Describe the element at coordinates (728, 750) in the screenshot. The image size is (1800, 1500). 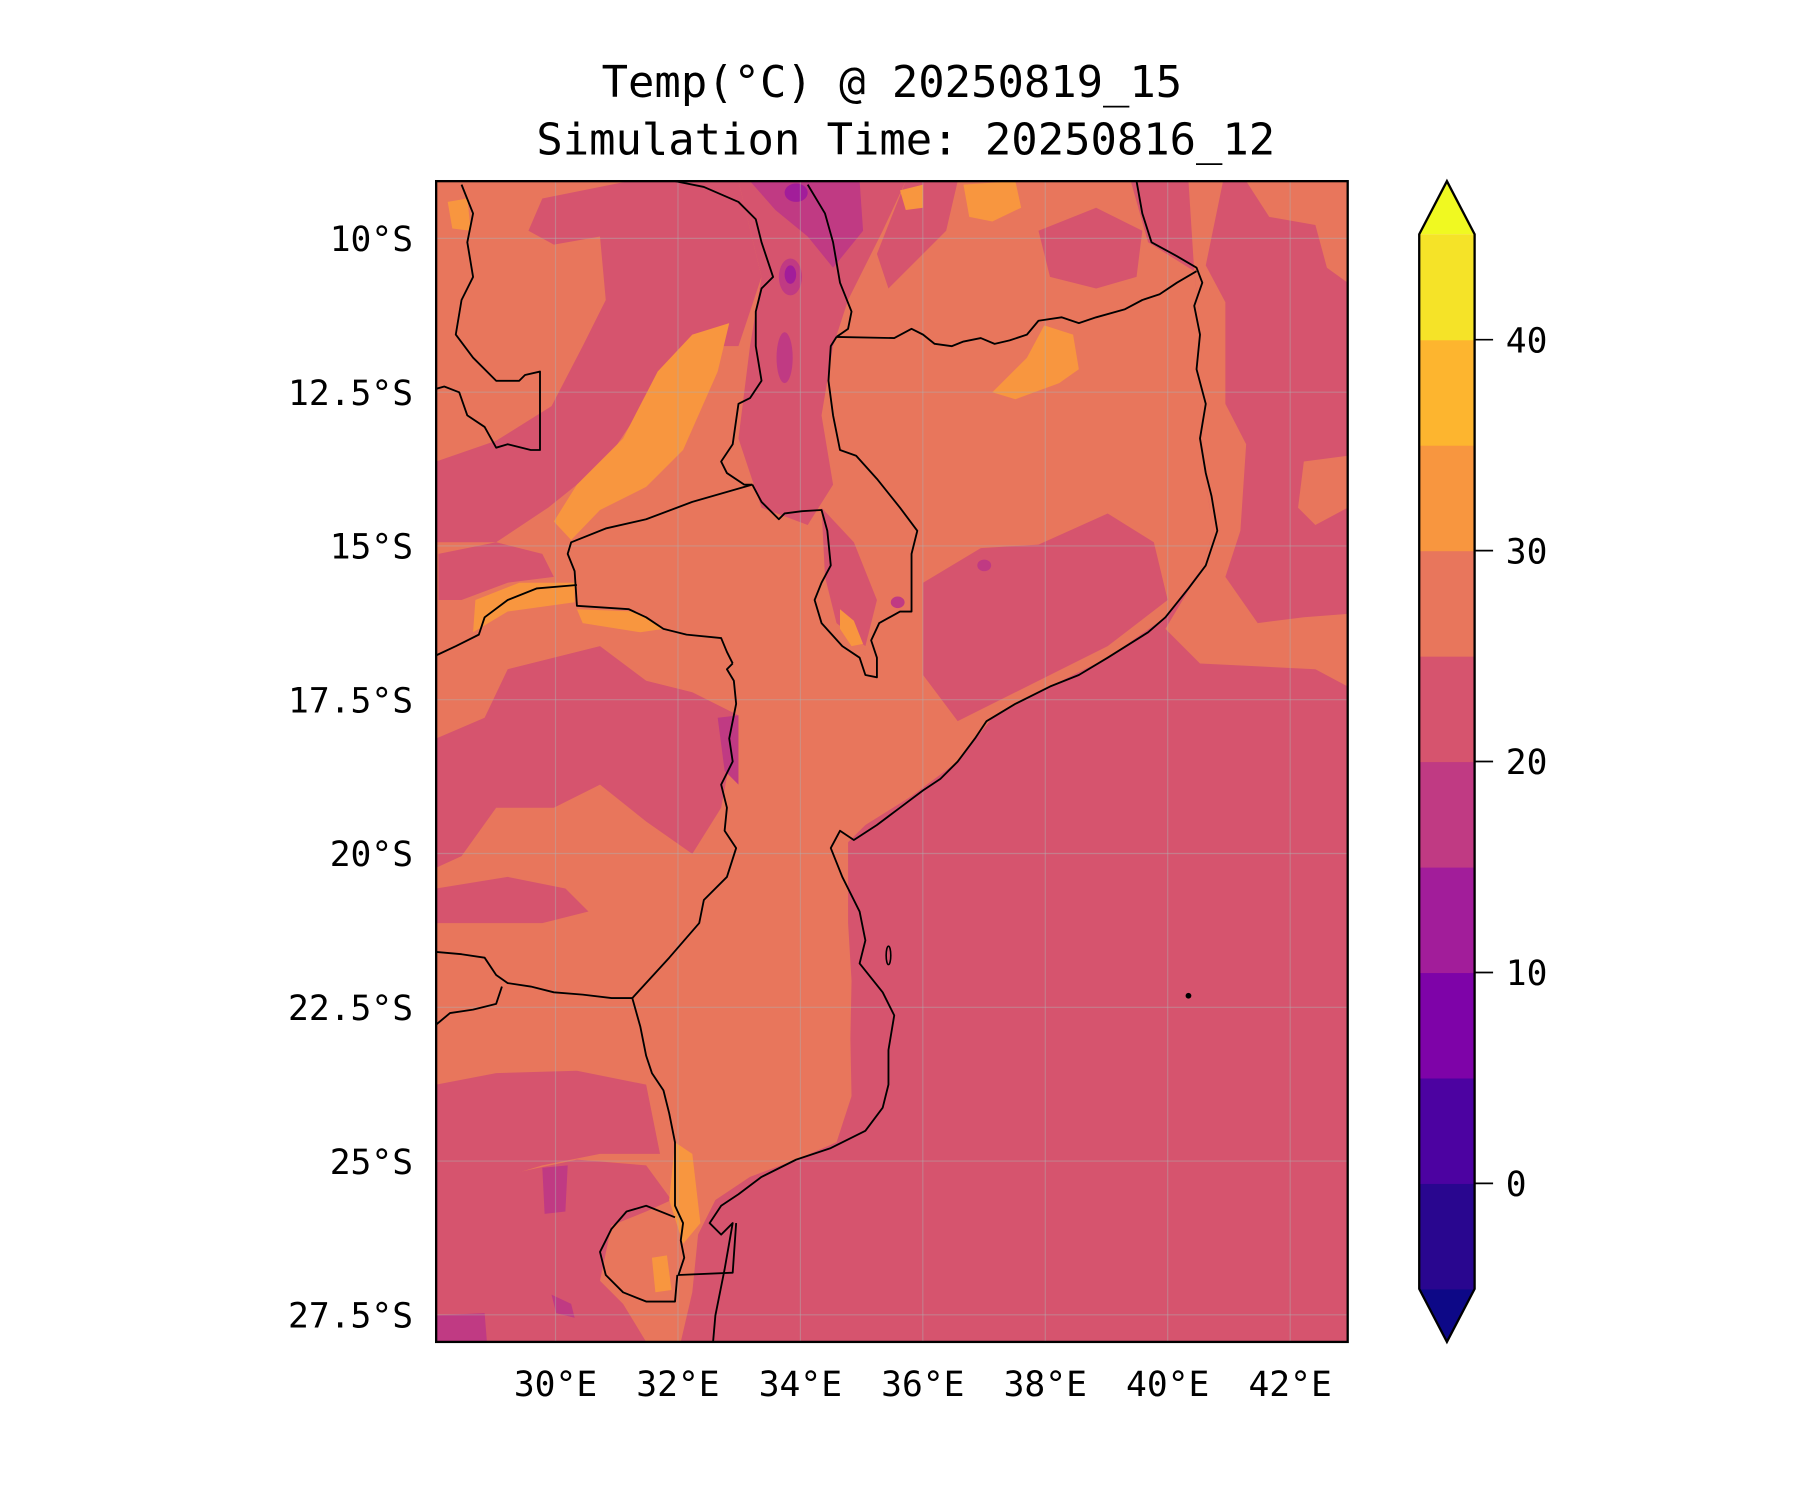
I see `cool-highland-border` at that location.